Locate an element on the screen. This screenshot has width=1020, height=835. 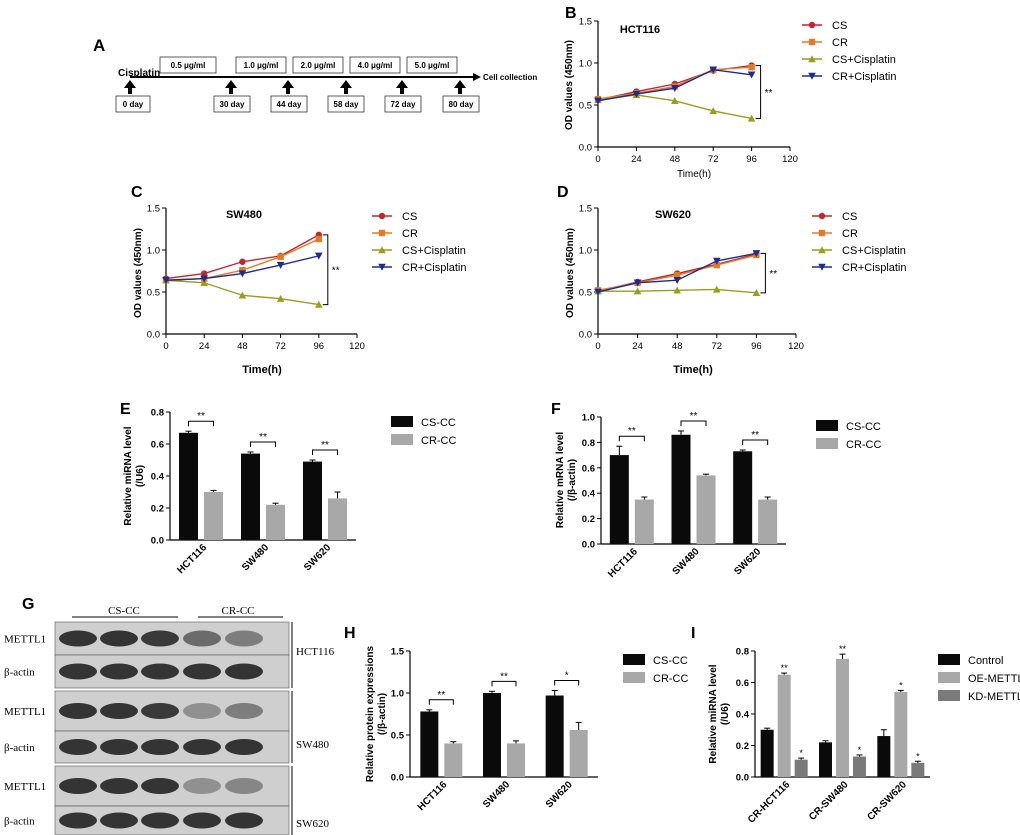
y-axis-label: OD values (450nm) is located at coordinates (569, 85).